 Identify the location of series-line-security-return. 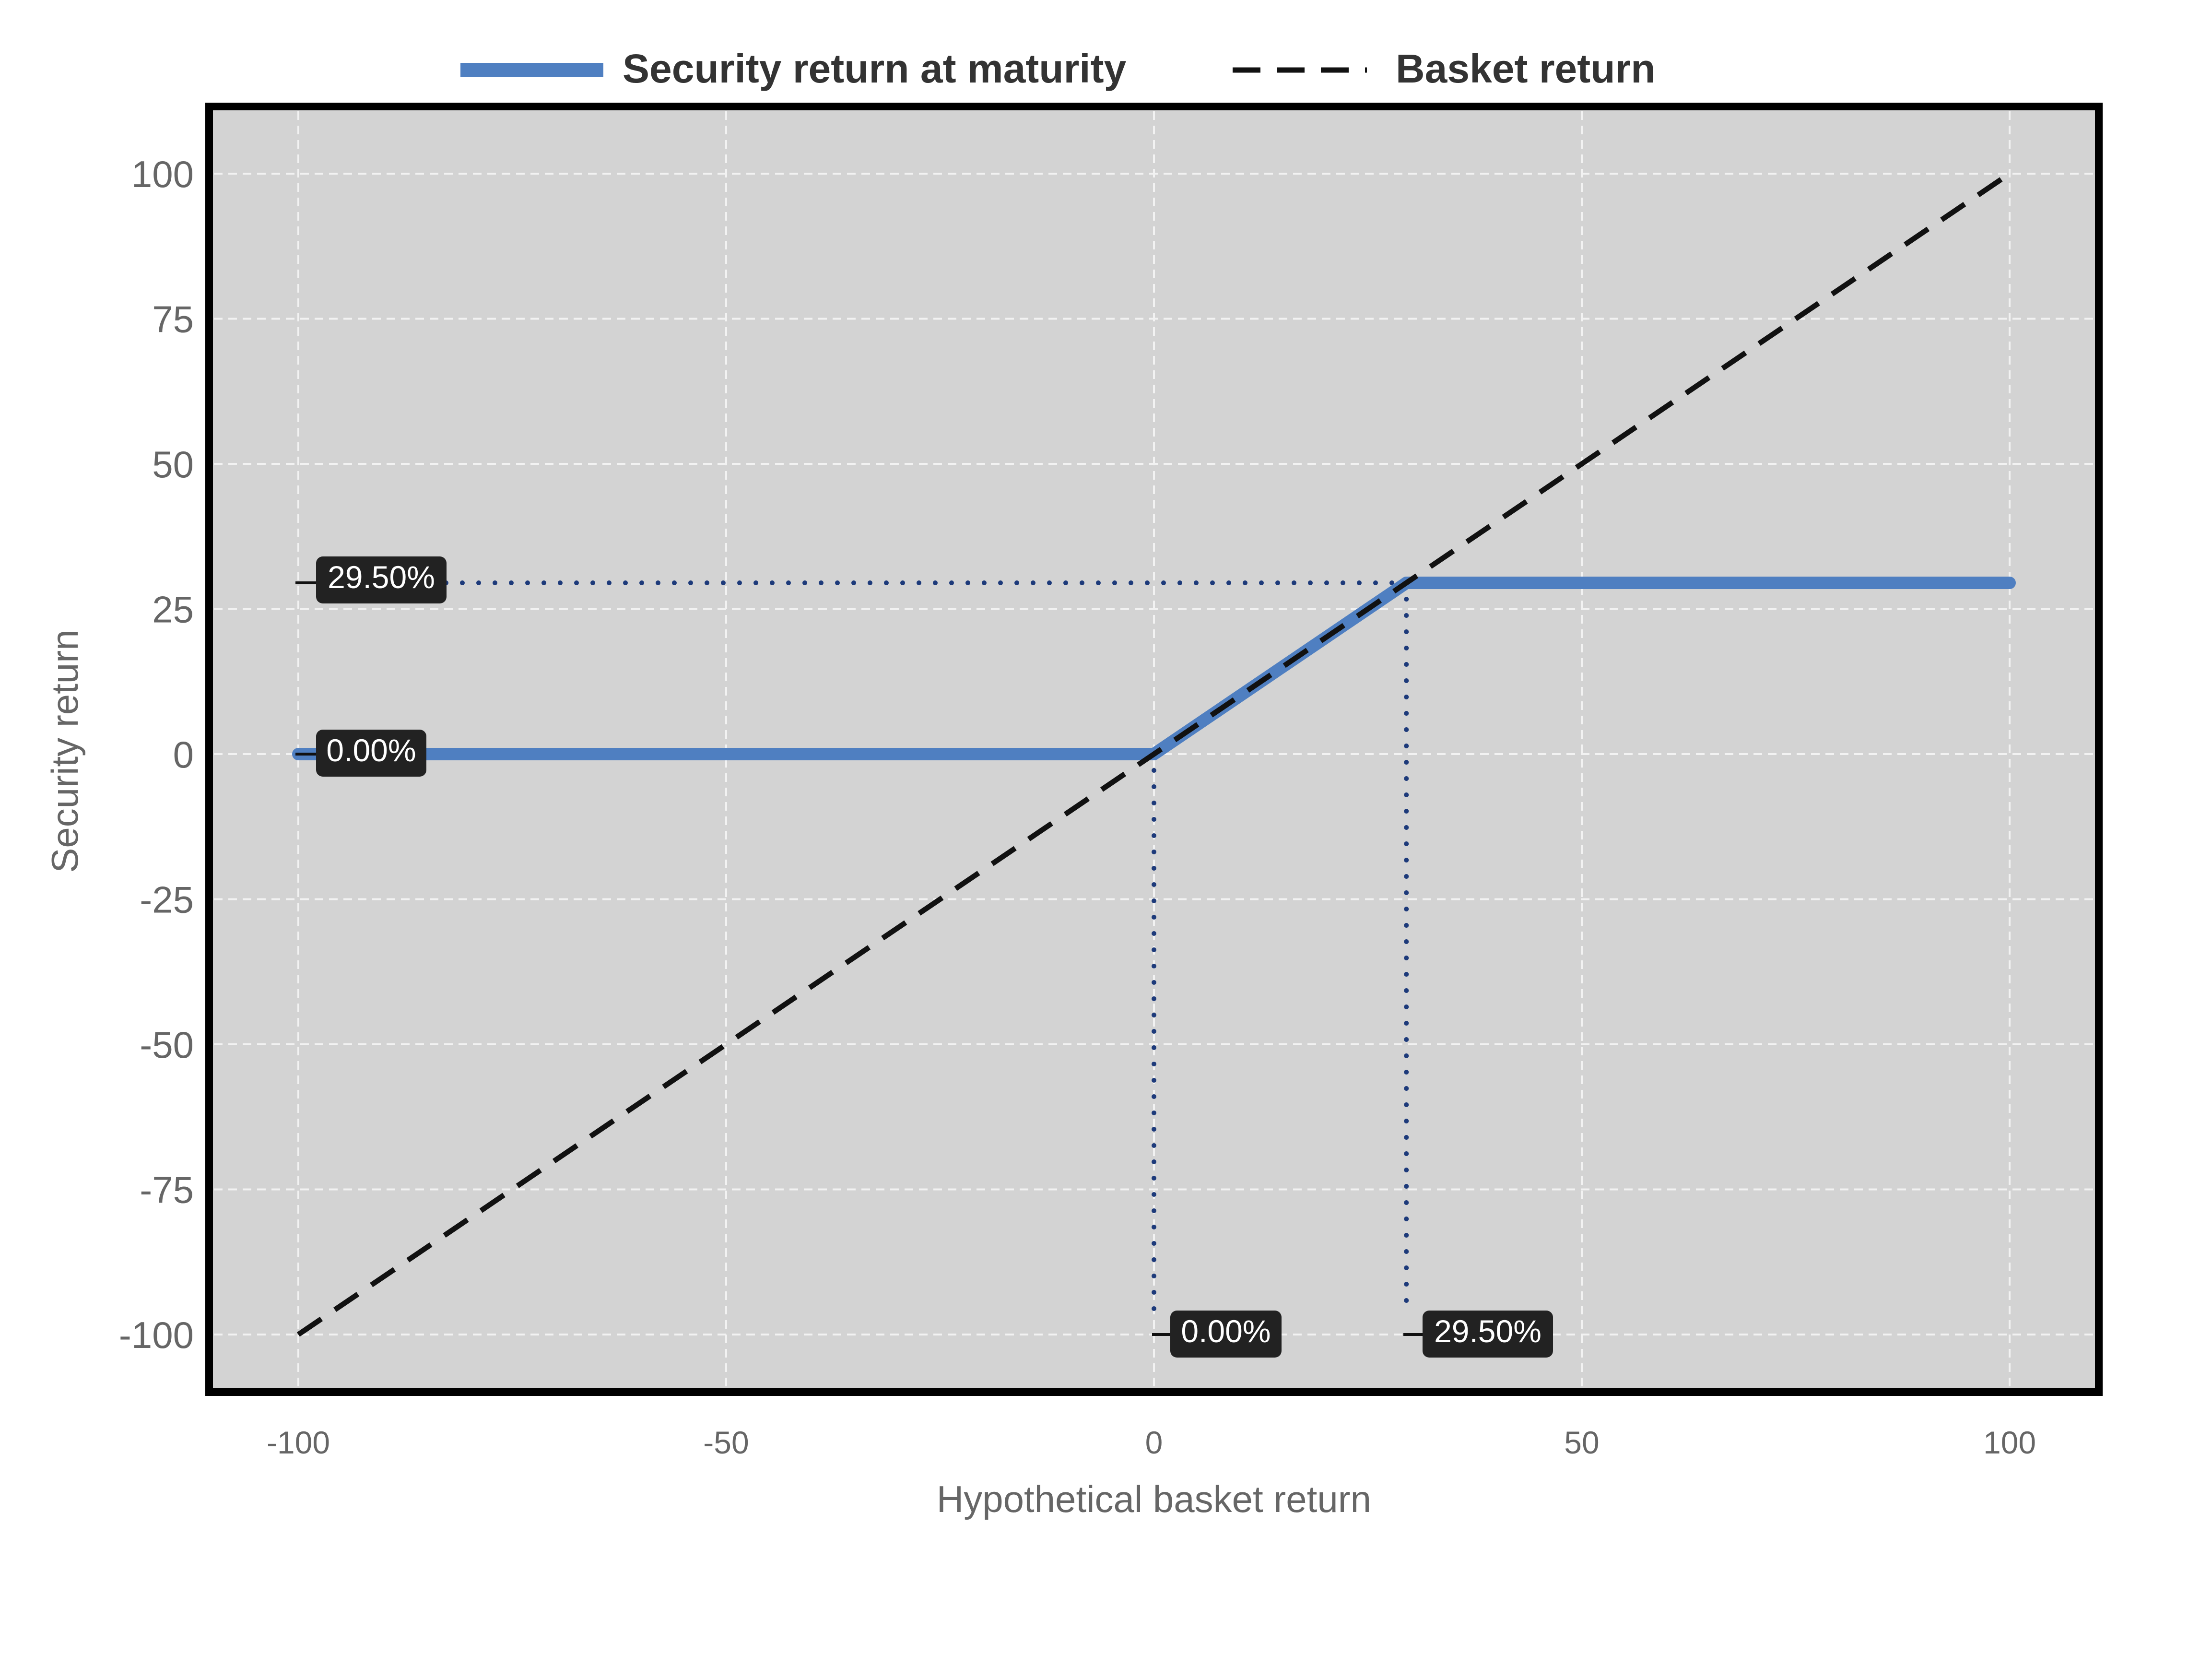
(1154, 668).